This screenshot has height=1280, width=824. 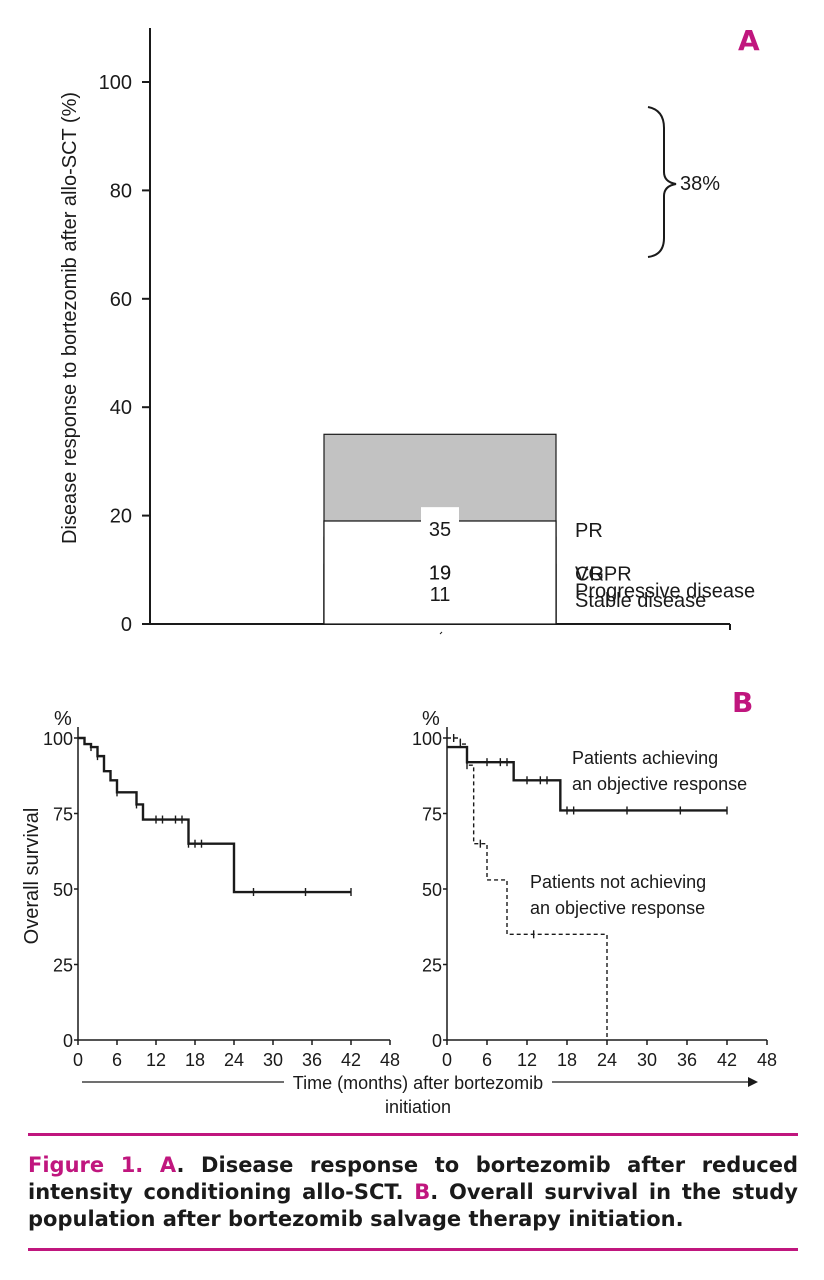 What do you see at coordinates (589, 531) in the screenshot?
I see `segment-name-label: PR` at bounding box center [589, 531].